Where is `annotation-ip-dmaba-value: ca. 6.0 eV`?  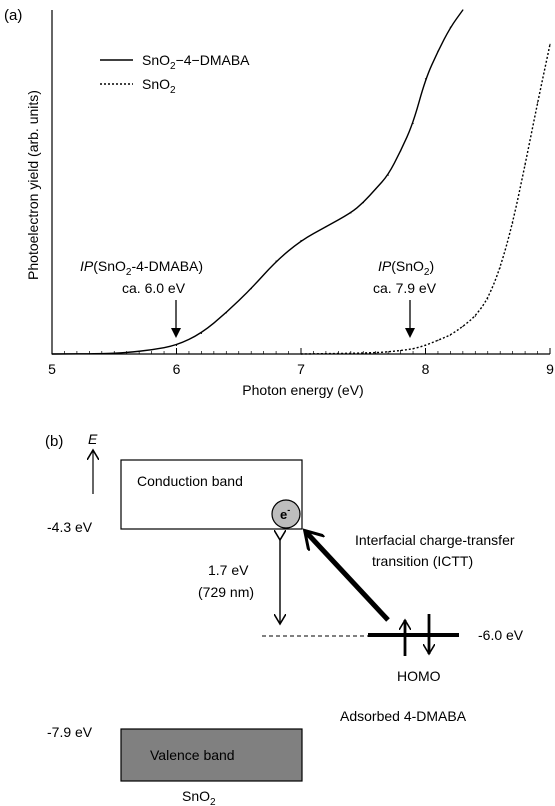 annotation-ip-dmaba-value: ca. 6.0 eV is located at coordinates (154, 288).